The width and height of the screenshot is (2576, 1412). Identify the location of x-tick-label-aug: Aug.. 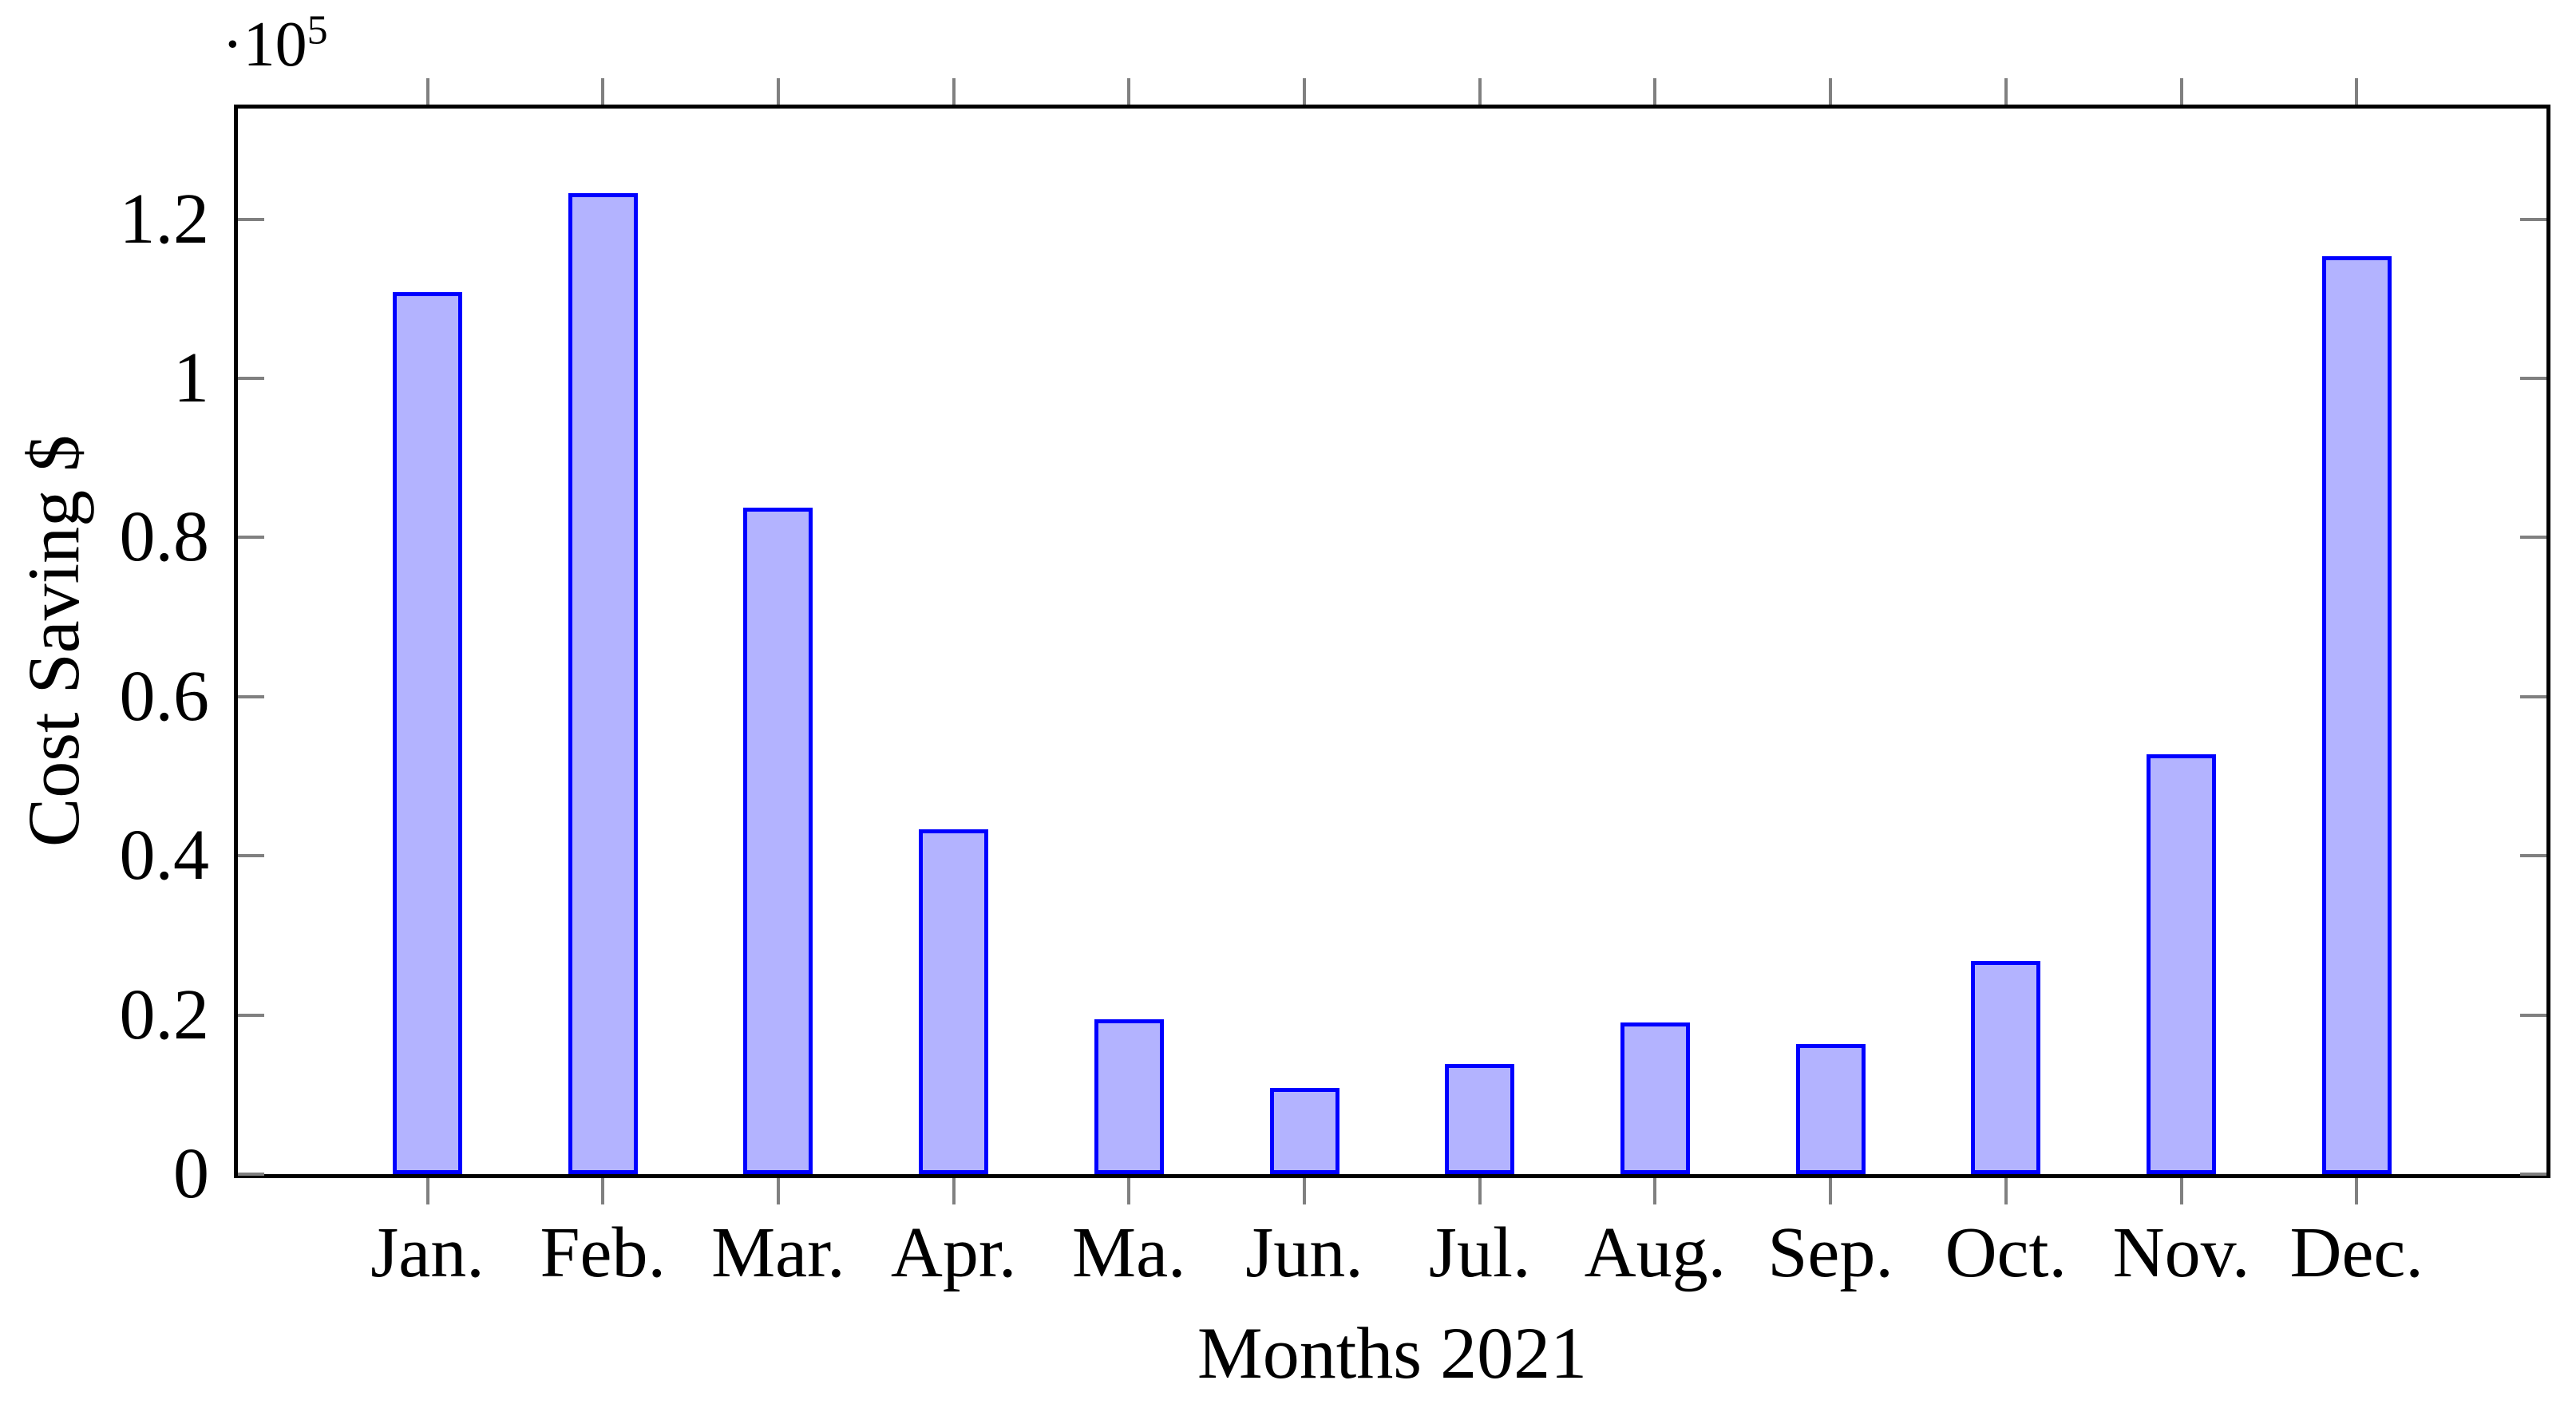
(1656, 1252).